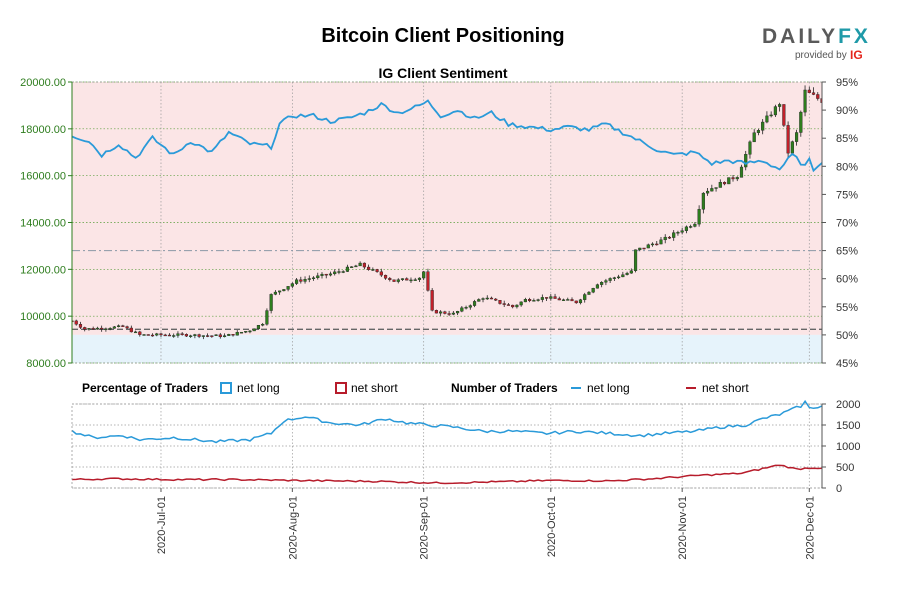  What do you see at coordinates (845, 468) in the screenshot?
I see `count-tick-label: 500` at bounding box center [845, 468].